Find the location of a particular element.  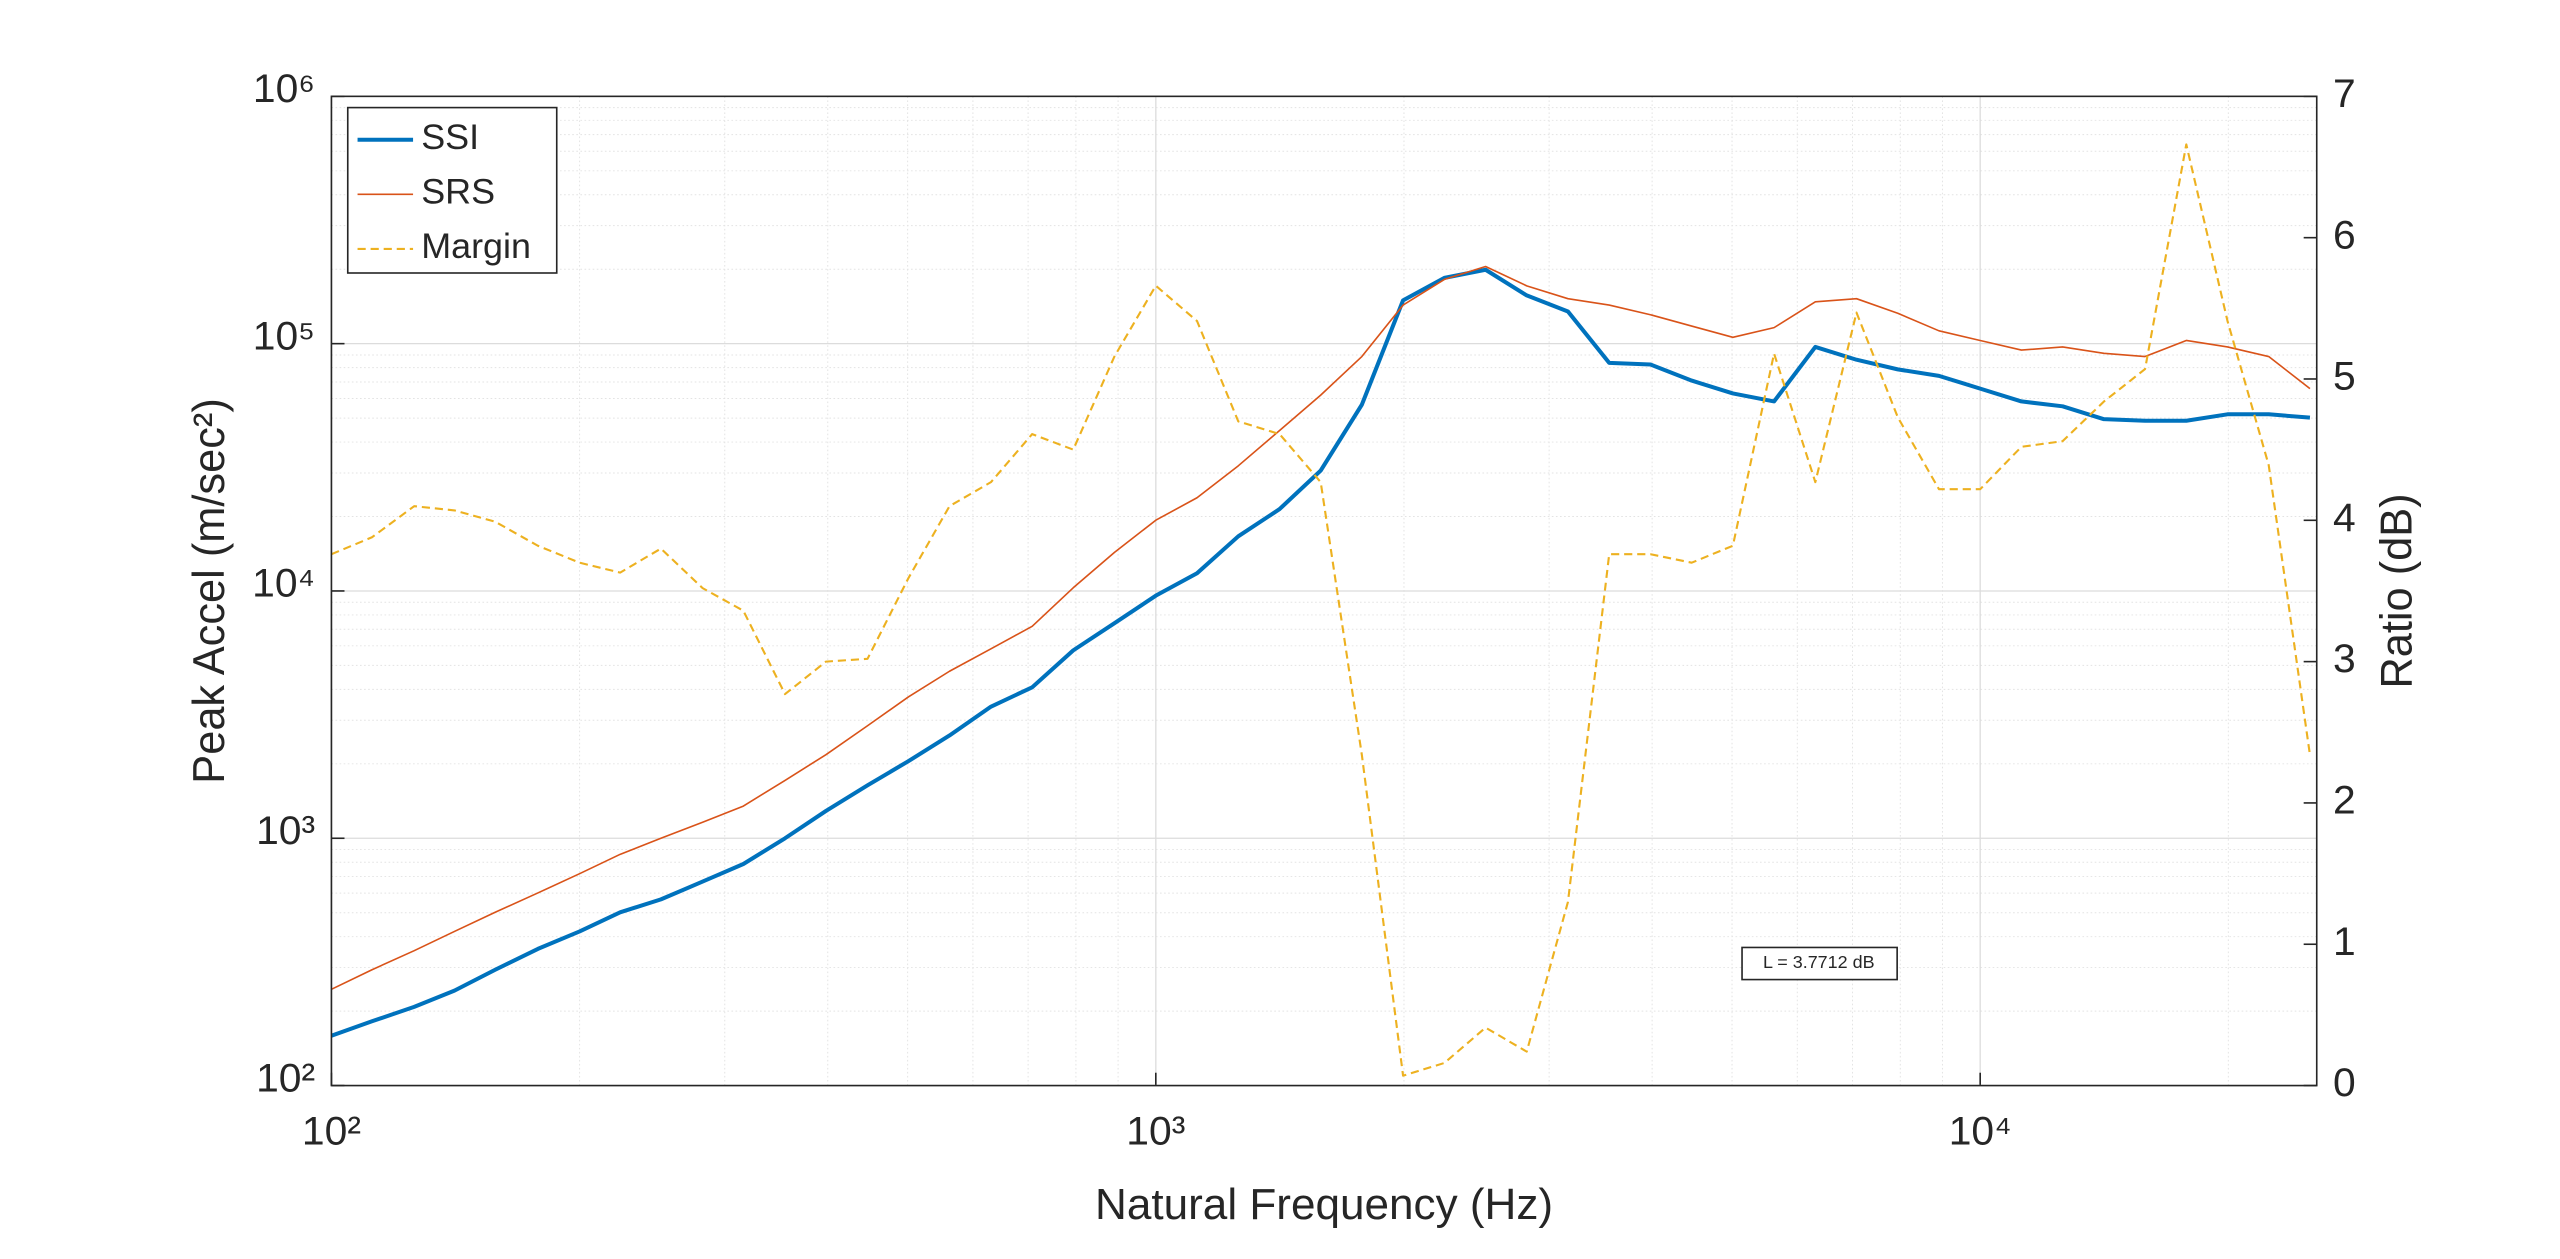

x-tick-label: 10⁴ is located at coordinates (1980, 1131).